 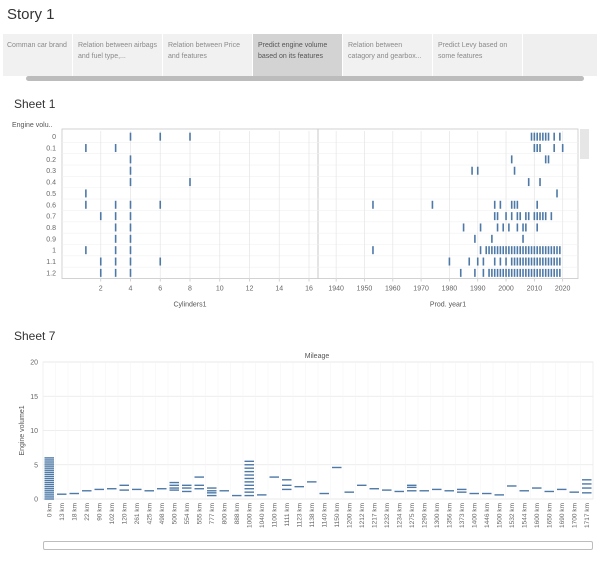 I want to click on sheet7-x-tick-label: 1500 km, so click(x=499, y=515).